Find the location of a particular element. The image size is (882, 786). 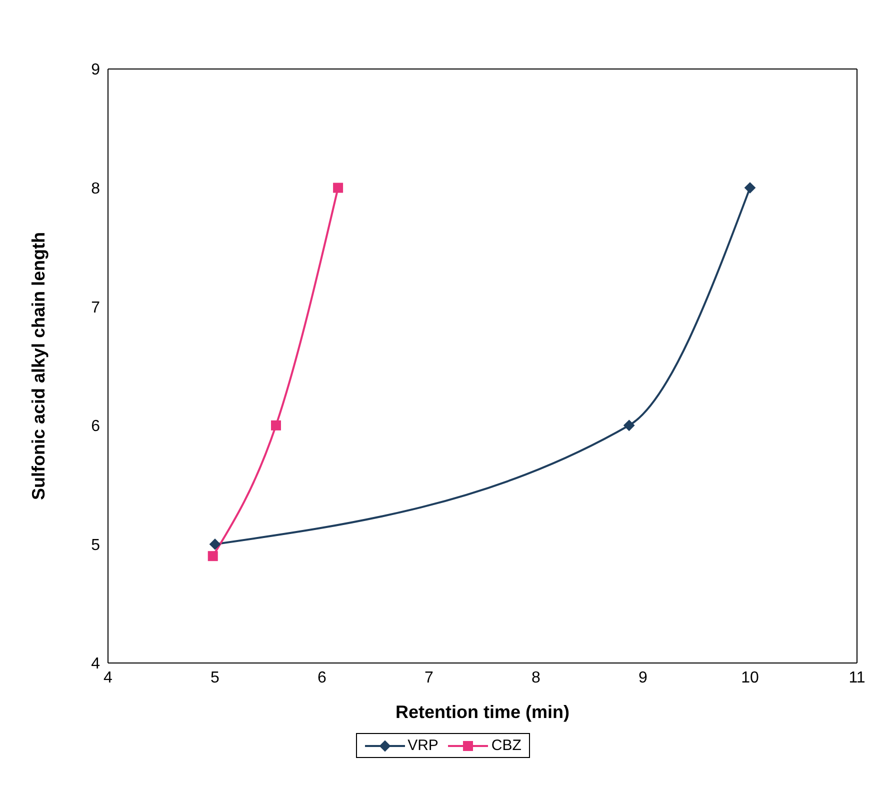

y-tick-label: 8 is located at coordinates (95, 189).